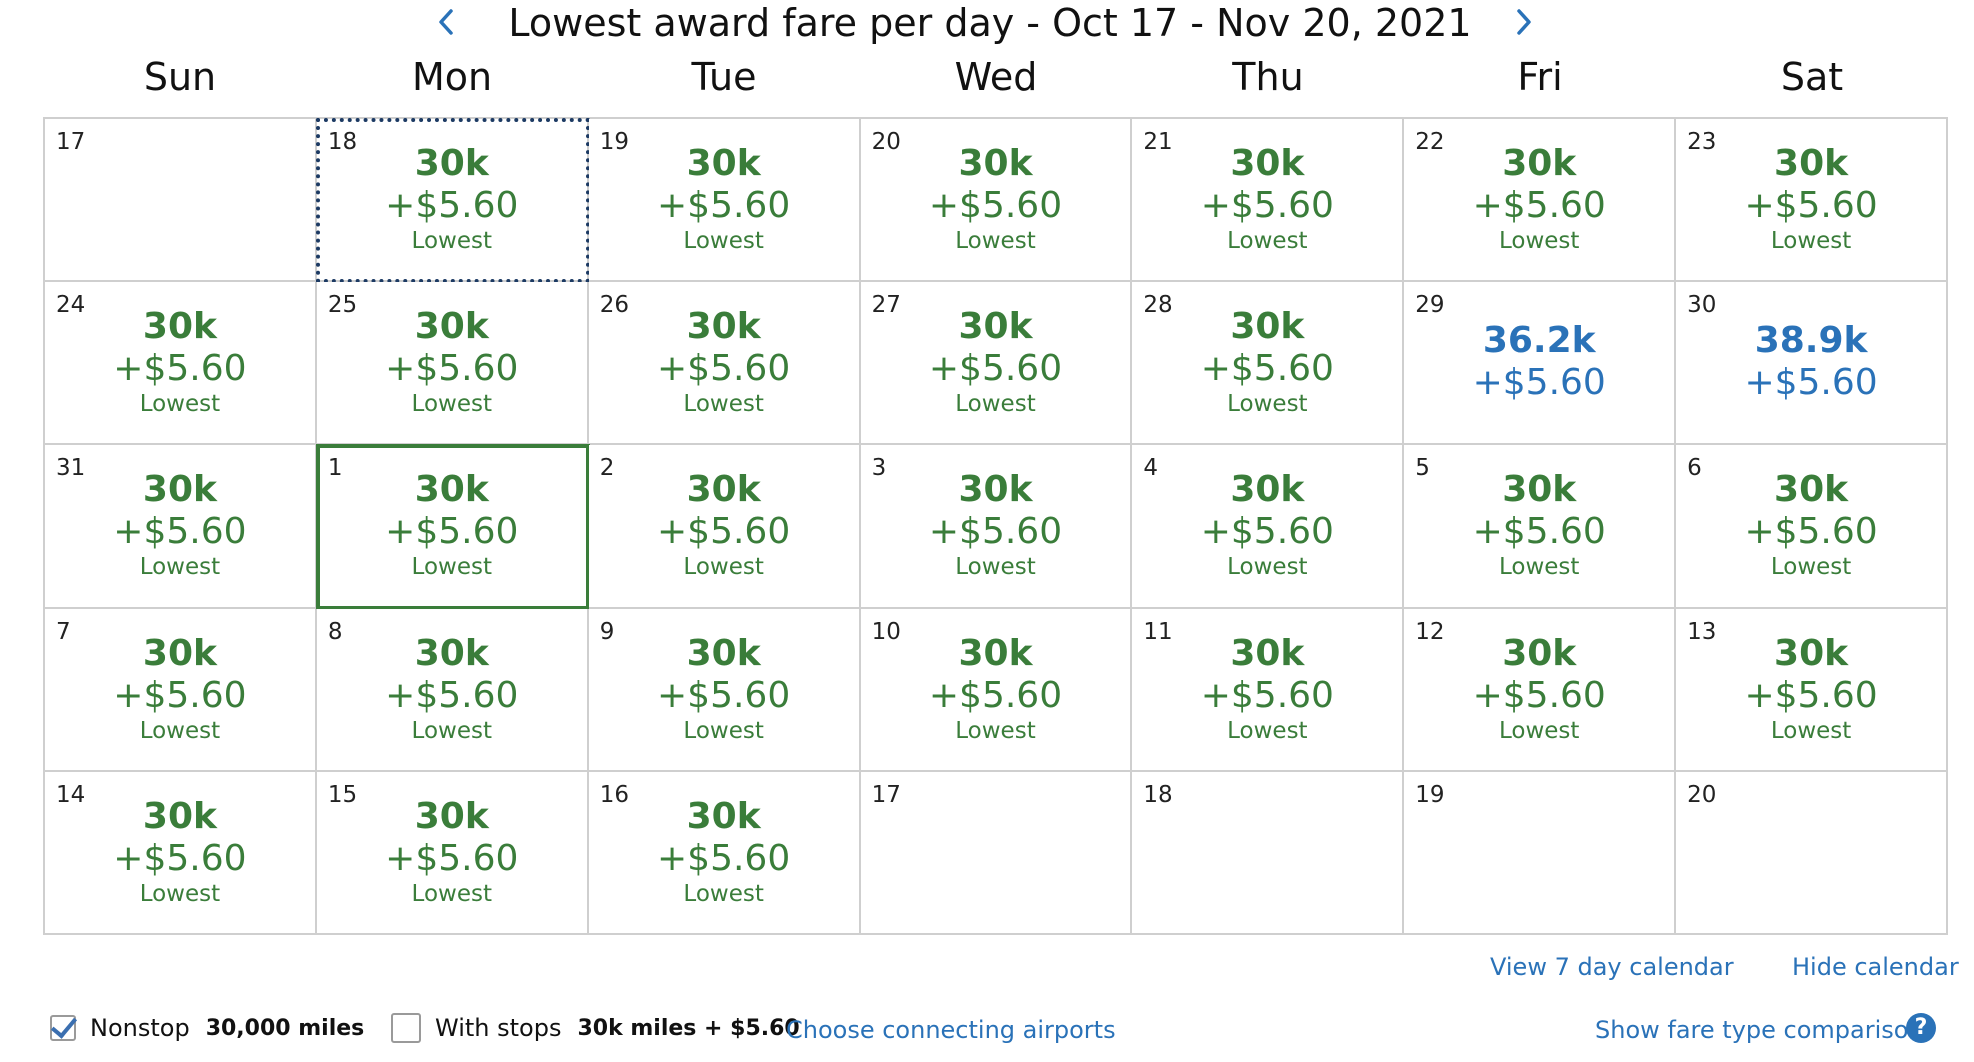 This screenshot has width=1974, height=1062. I want to click on calendar-day-cell: 4 30k +$5.60 Lowest, so click(1268, 527).